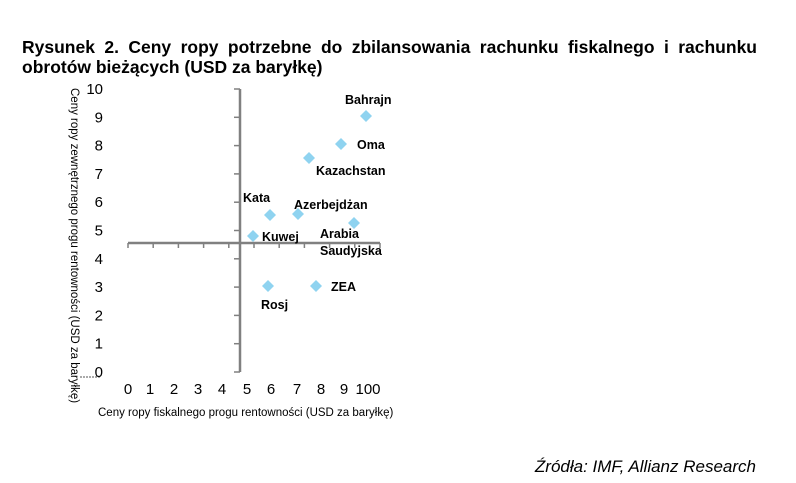 This screenshot has width=796, height=483. What do you see at coordinates (99, 372) in the screenshot?
I see `y-tick-label: 0` at bounding box center [99, 372].